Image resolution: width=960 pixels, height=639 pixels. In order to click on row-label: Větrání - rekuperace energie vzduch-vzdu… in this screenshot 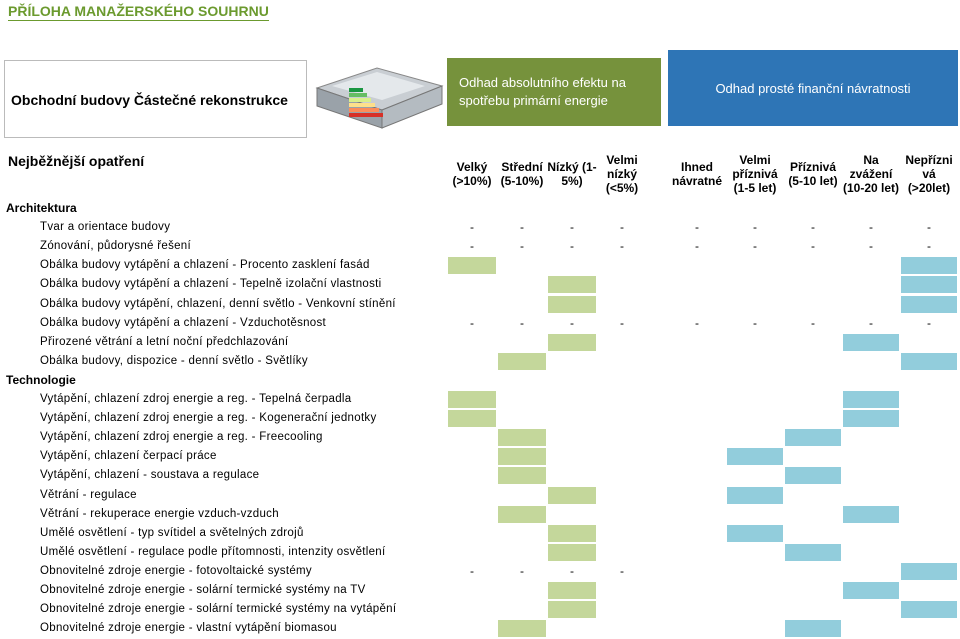, I will do `click(159, 513)`.